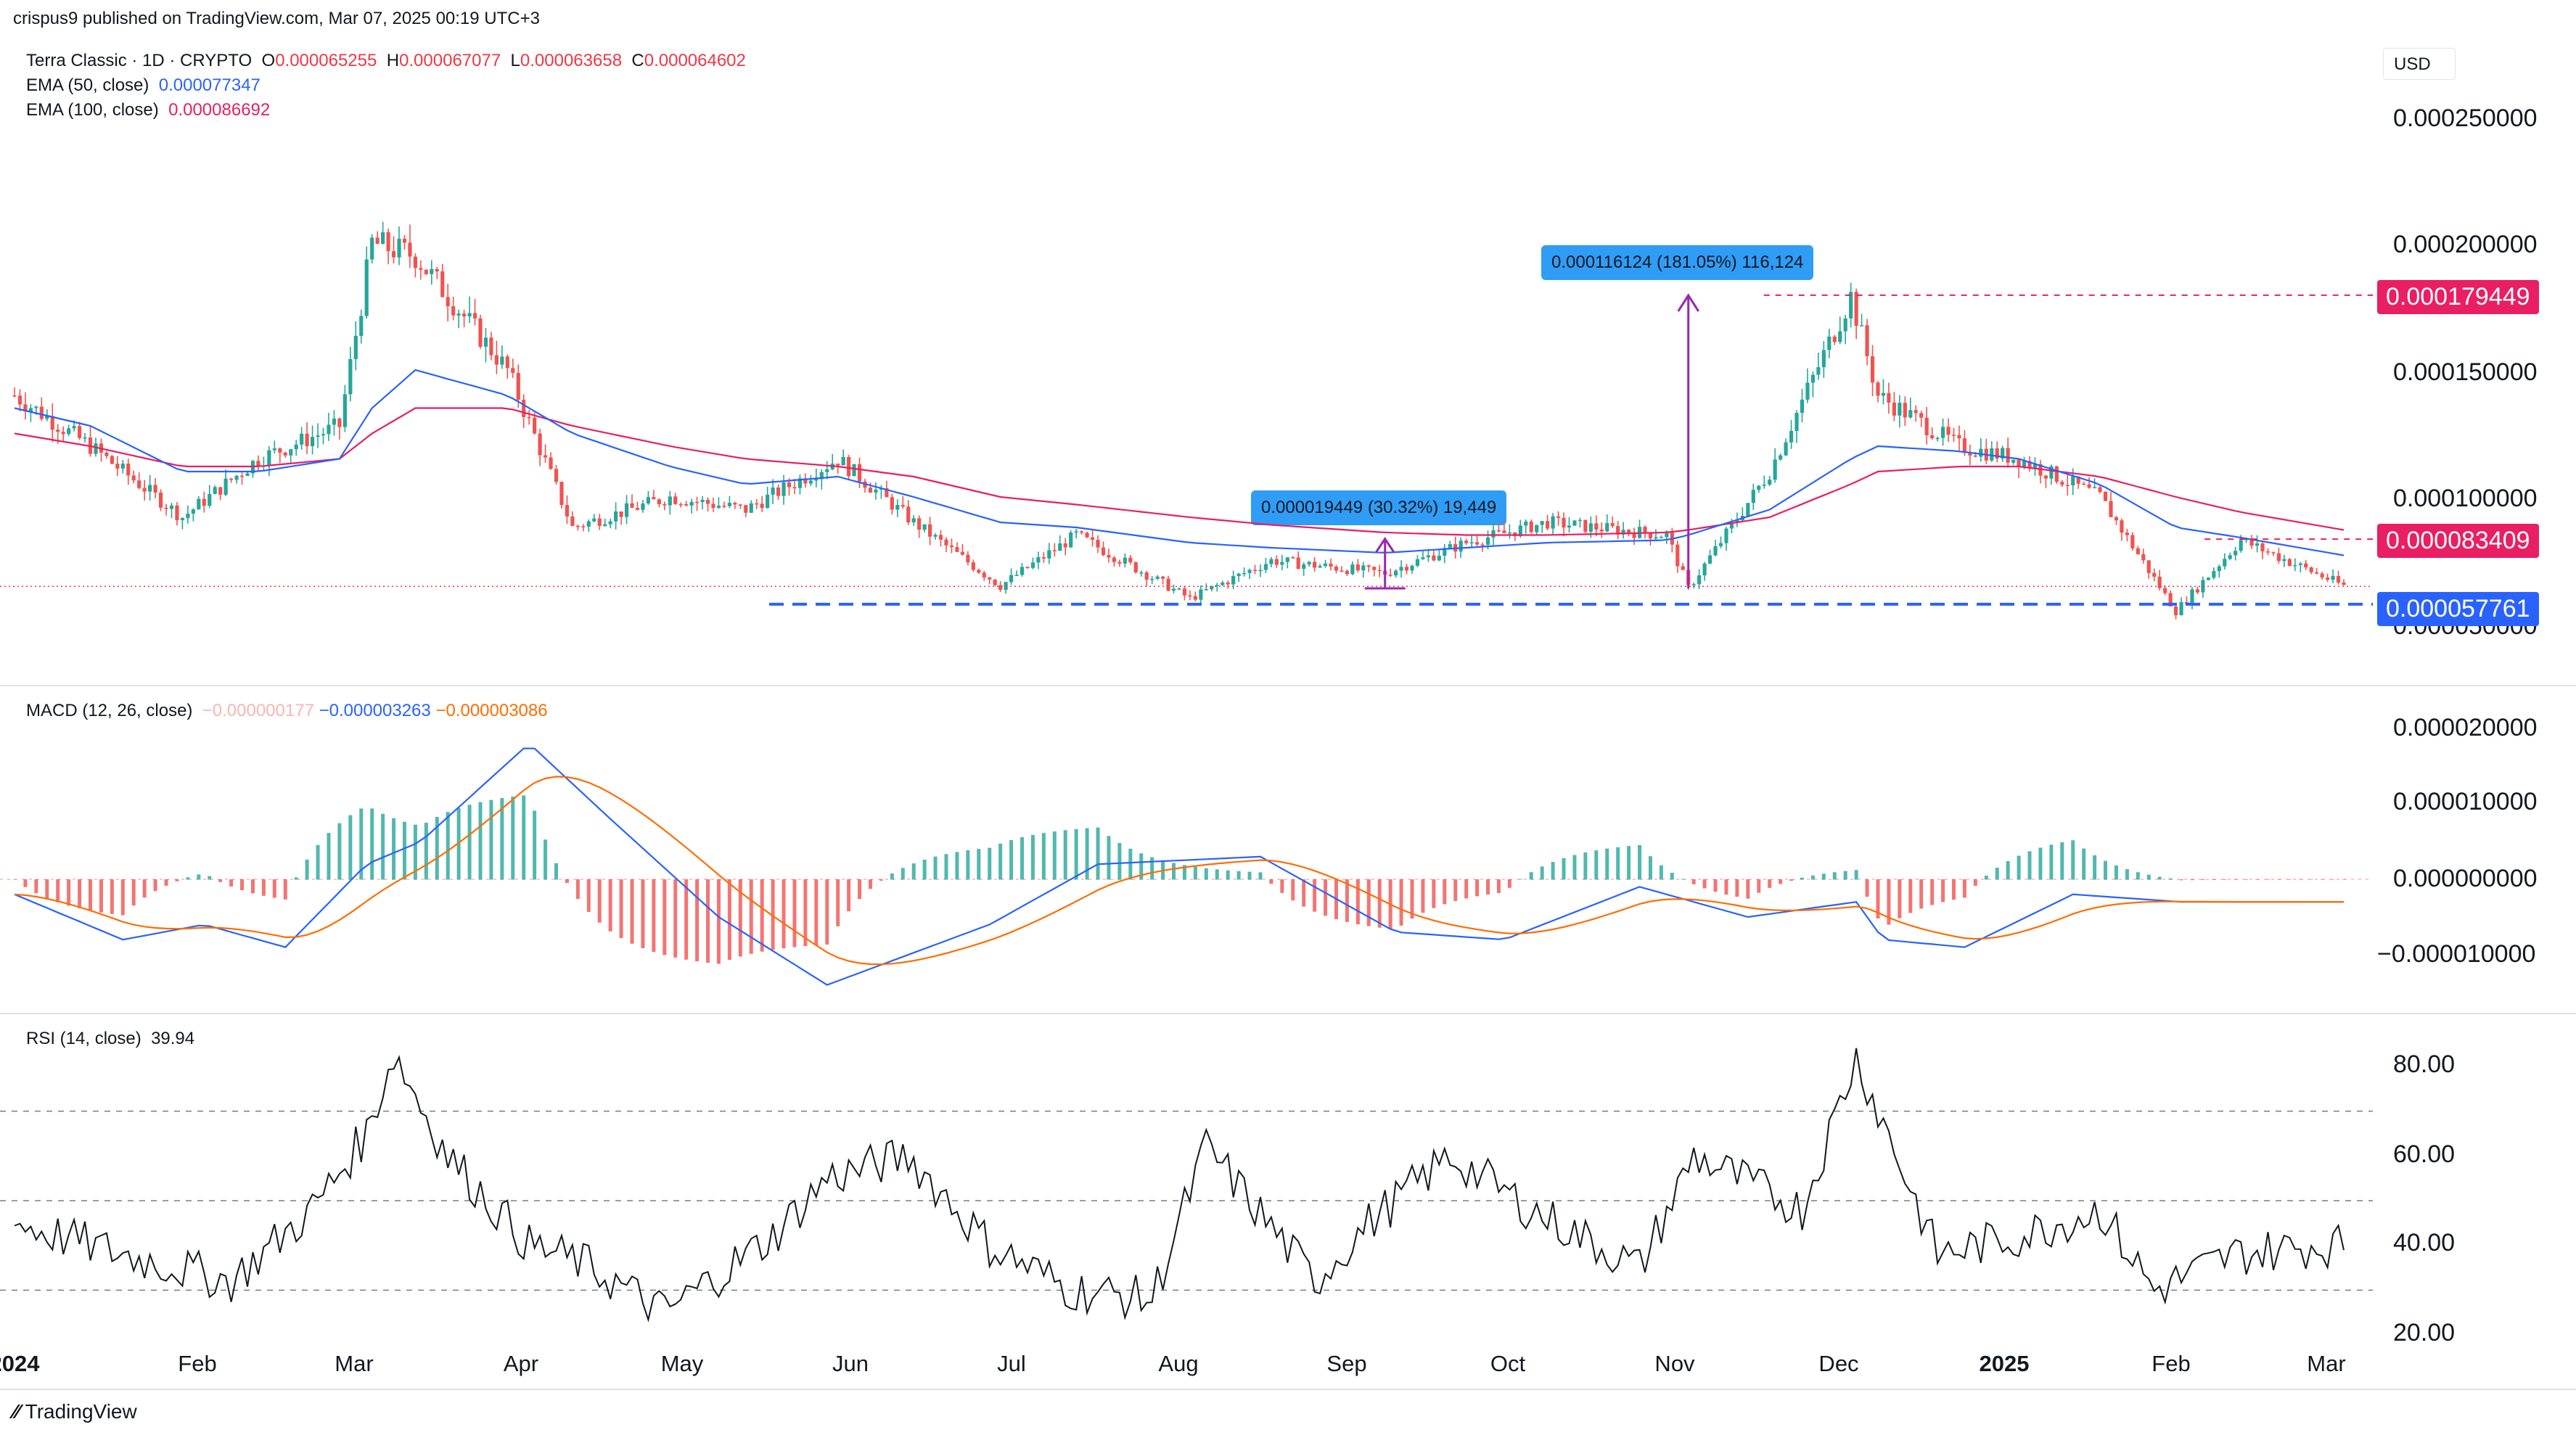 This screenshot has height=1435, width=2576. I want to click on measure-label-small: 0.000019449 (30.32%) 19,449, so click(1379, 507).